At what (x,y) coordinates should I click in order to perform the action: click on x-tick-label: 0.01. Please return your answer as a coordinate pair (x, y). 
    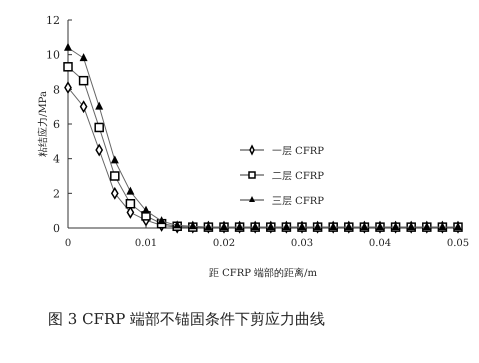
    Looking at the image, I should click on (146, 243).